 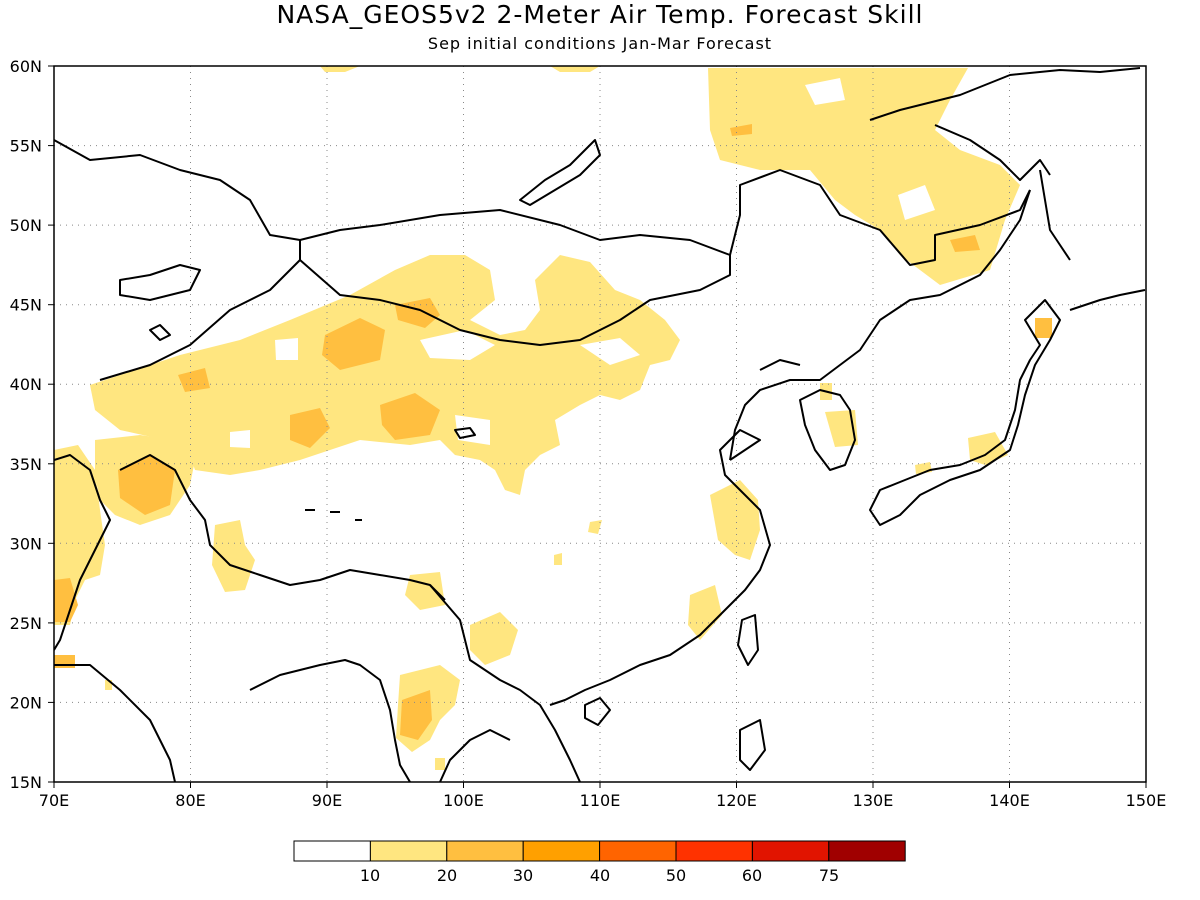 I want to click on lon-label: 130E, so click(x=873, y=800).